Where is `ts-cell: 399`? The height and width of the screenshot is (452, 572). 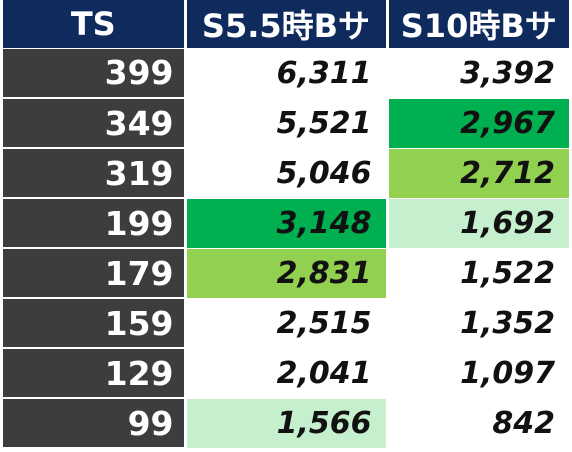
ts-cell: 399 is located at coordinates (94, 73).